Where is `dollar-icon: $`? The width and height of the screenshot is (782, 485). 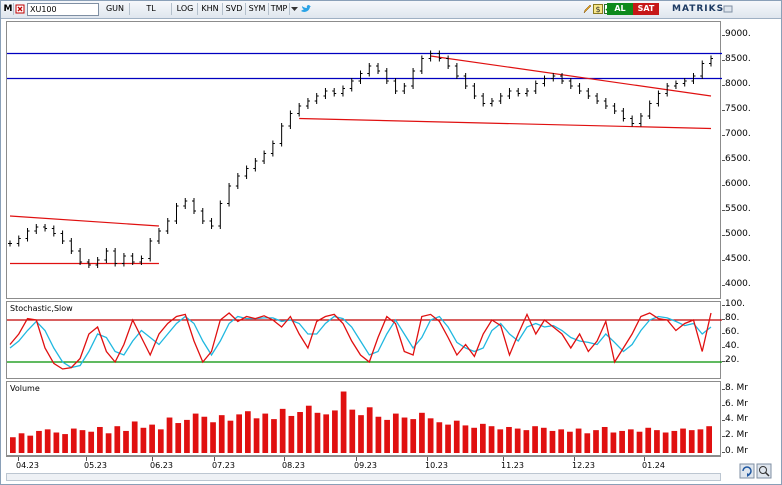 dollar-icon: $ is located at coordinates (598, 9).